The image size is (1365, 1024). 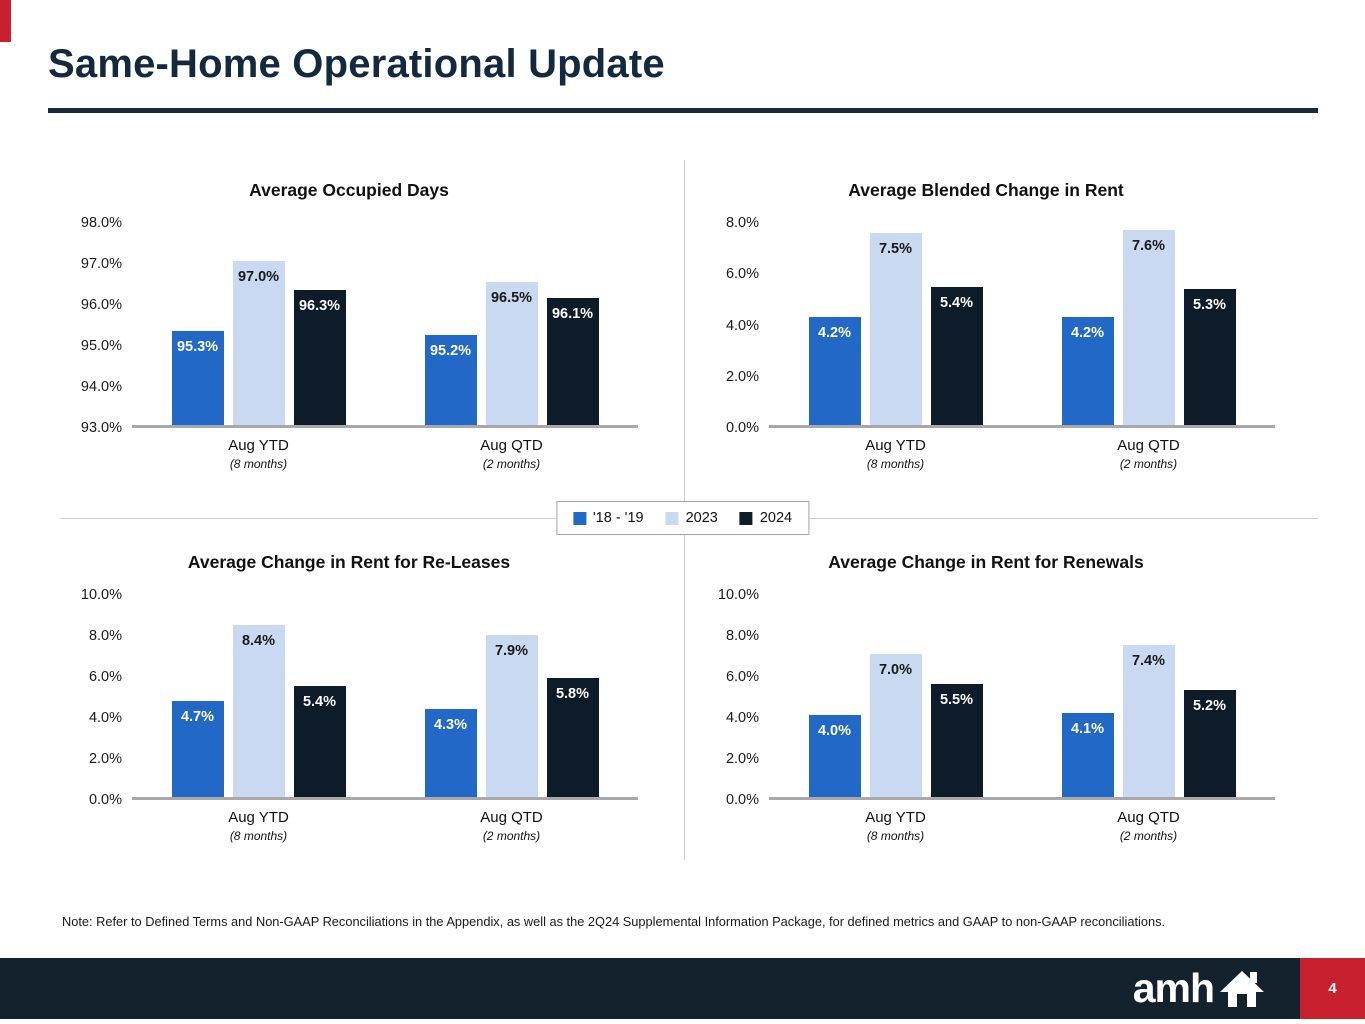 I want to click on bar-value-label: 8.4%, so click(x=258, y=640).